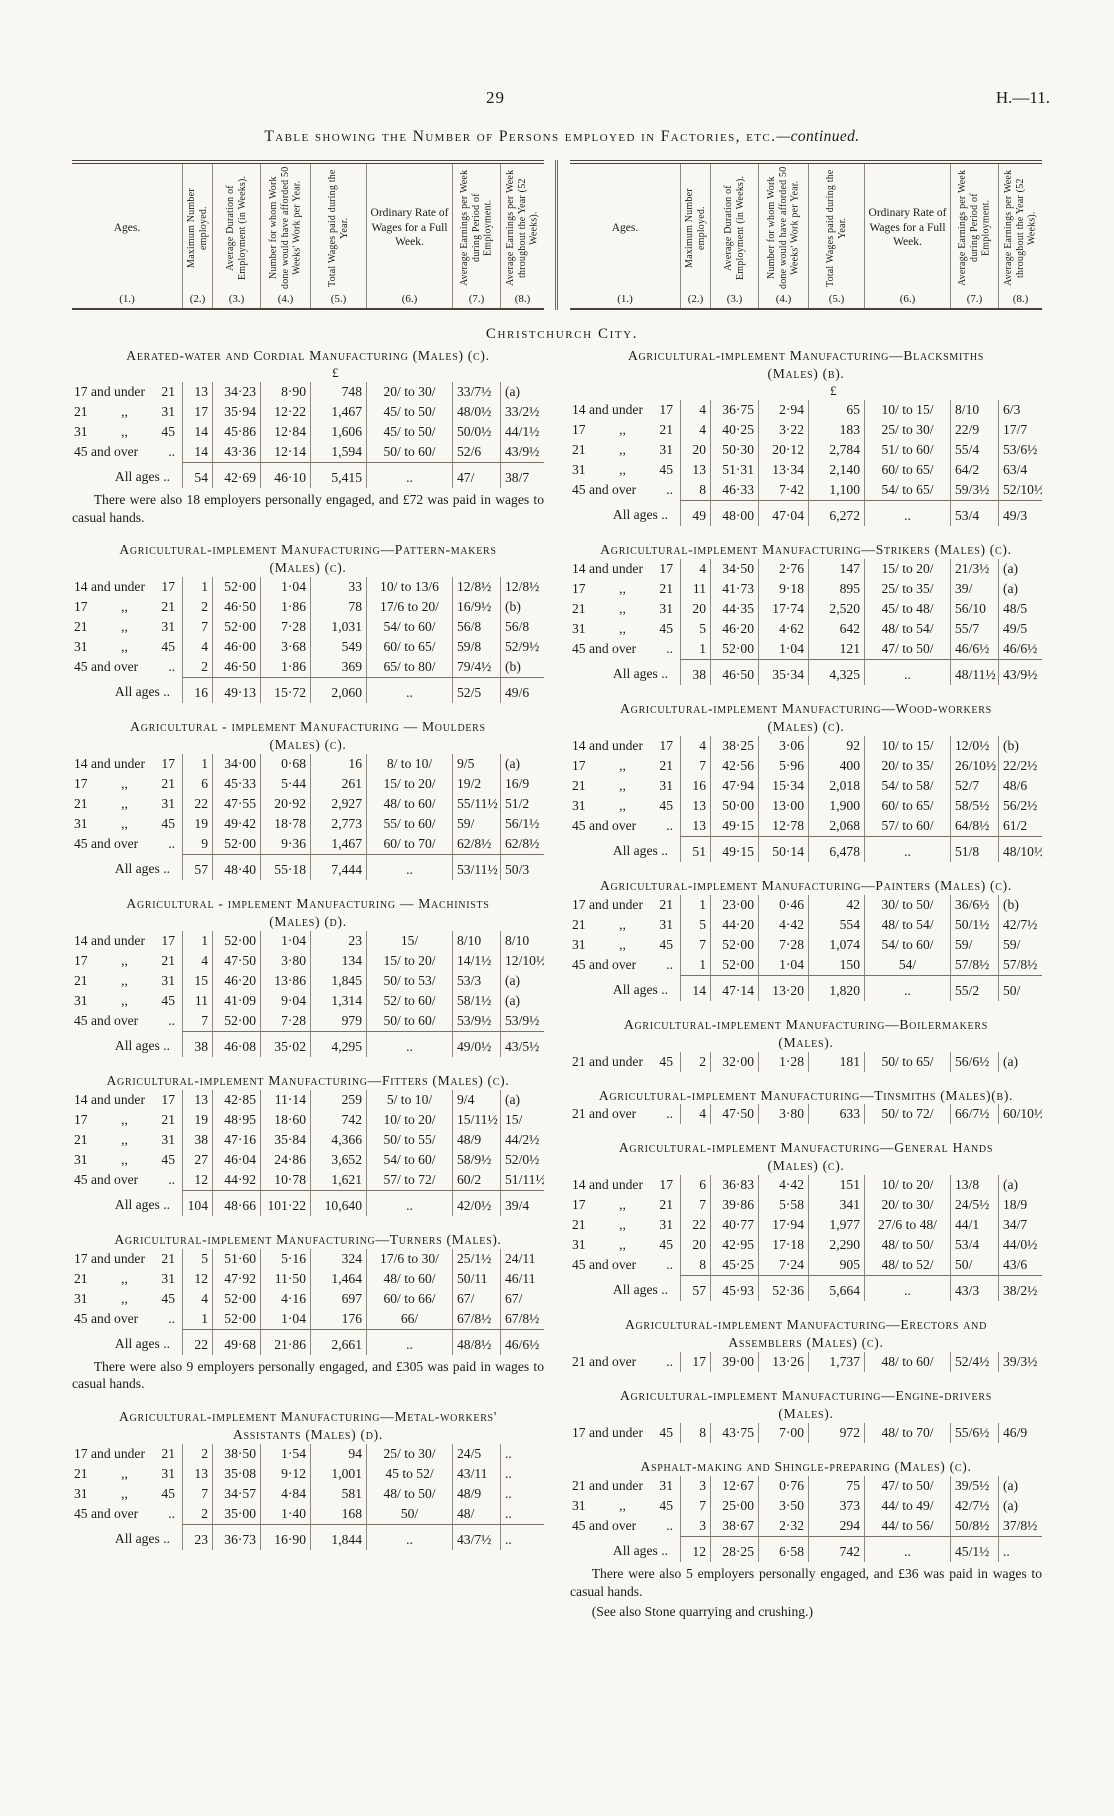 The image size is (1114, 1816). I want to click on cell-total-wages: 905, so click(836, 1265).